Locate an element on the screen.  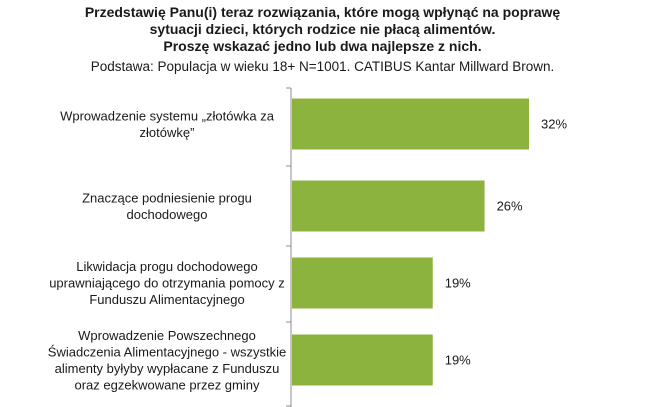
category-label: Świadczenia Alimentacyjnego - wszystkie is located at coordinates (167, 351).